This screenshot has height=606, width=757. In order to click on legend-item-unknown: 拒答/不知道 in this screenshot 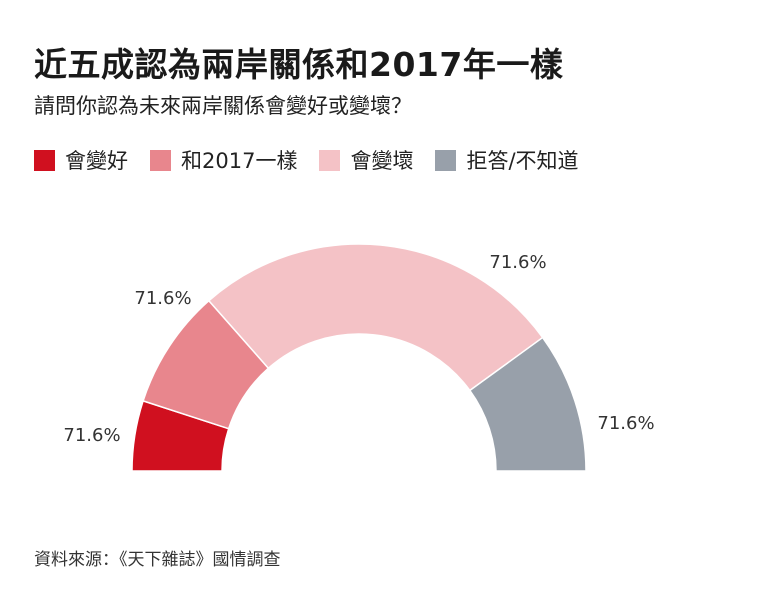, I will do `click(507, 160)`.